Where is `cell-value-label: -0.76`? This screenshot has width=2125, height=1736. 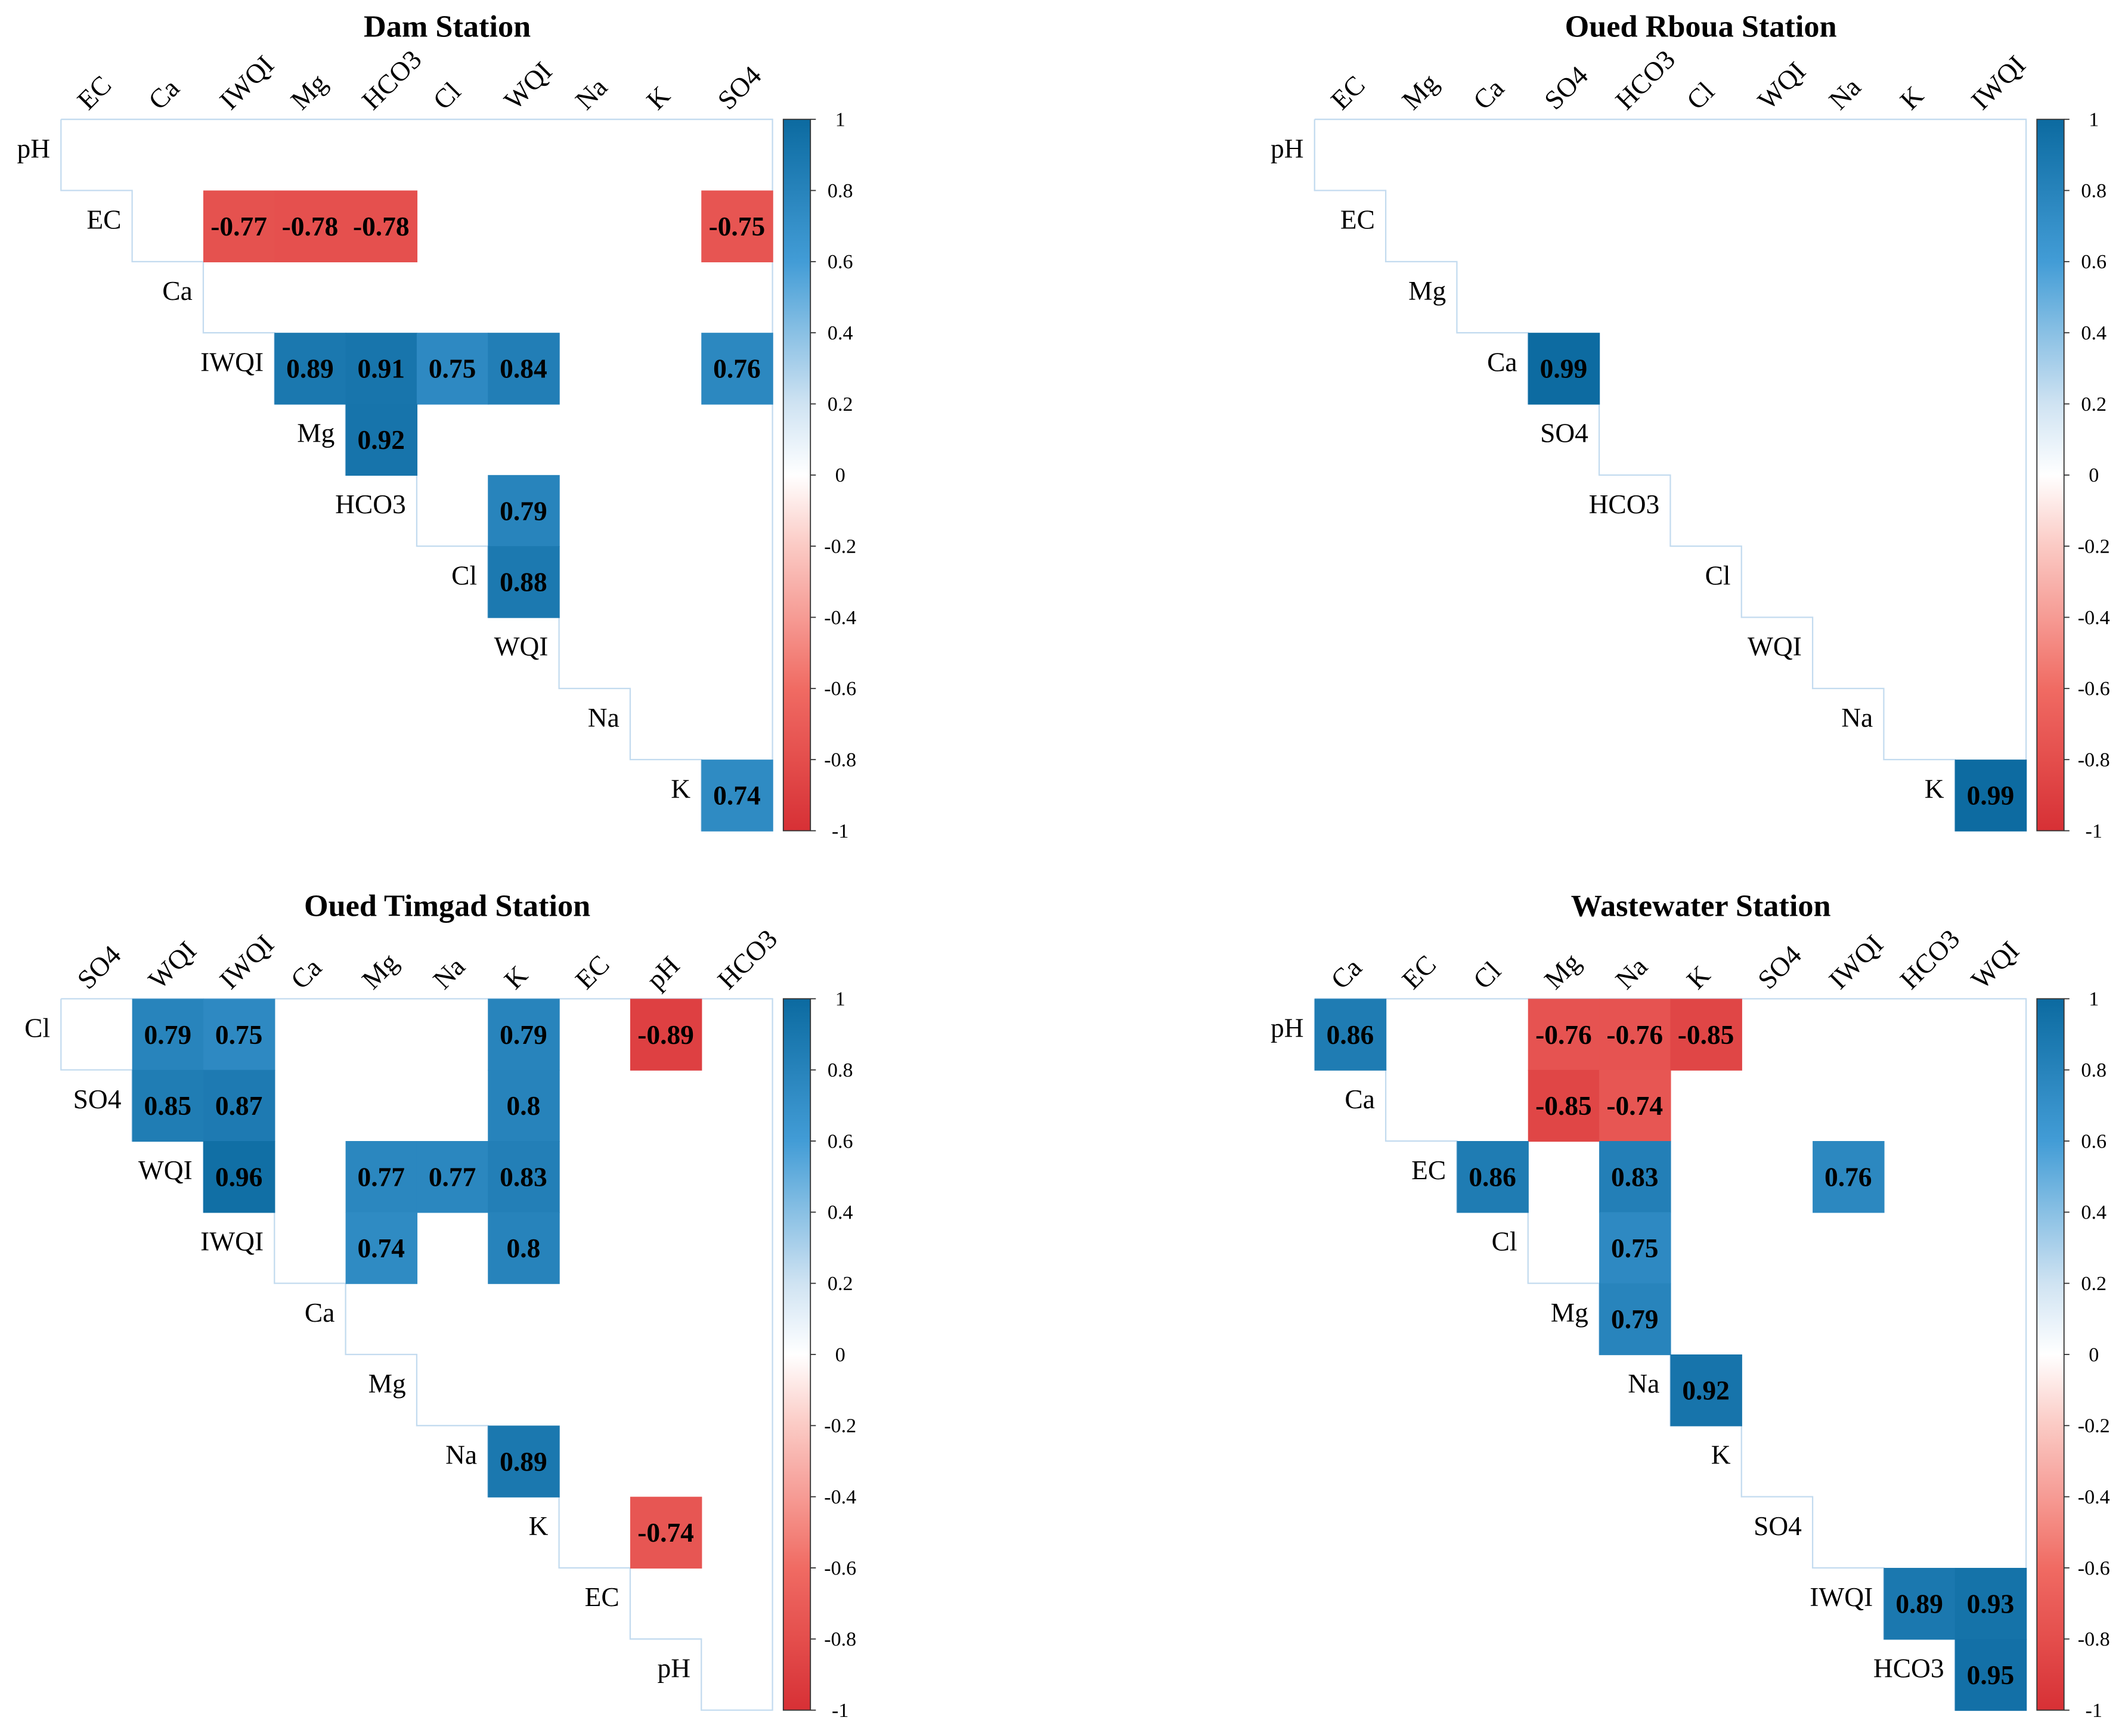
cell-value-label: -0.76 is located at coordinates (1563, 1034).